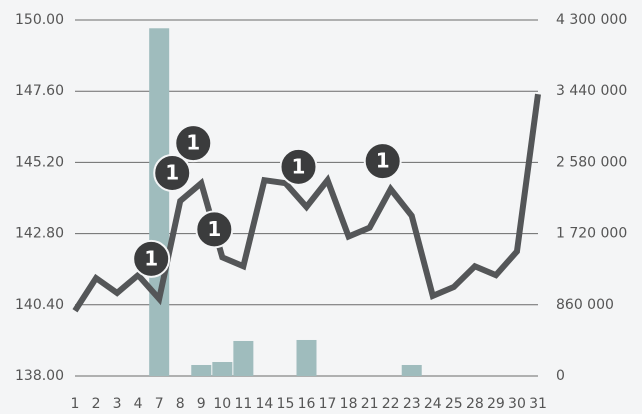 The width and height of the screenshot is (642, 414). What do you see at coordinates (475, 404) in the screenshot?
I see `x-tick-label: 28` at bounding box center [475, 404].